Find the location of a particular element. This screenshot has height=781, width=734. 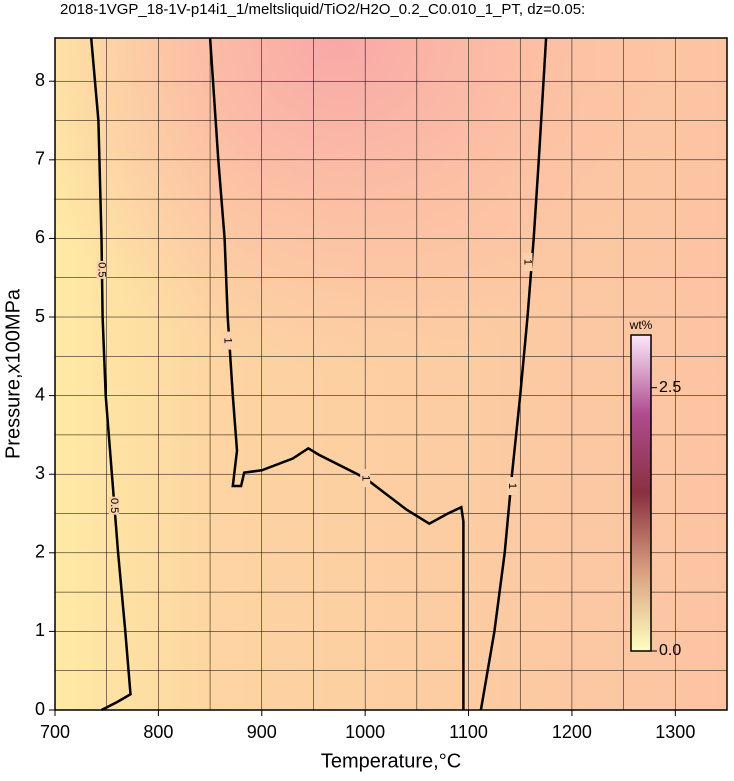

y-tick-label: 5 is located at coordinates (40, 316).